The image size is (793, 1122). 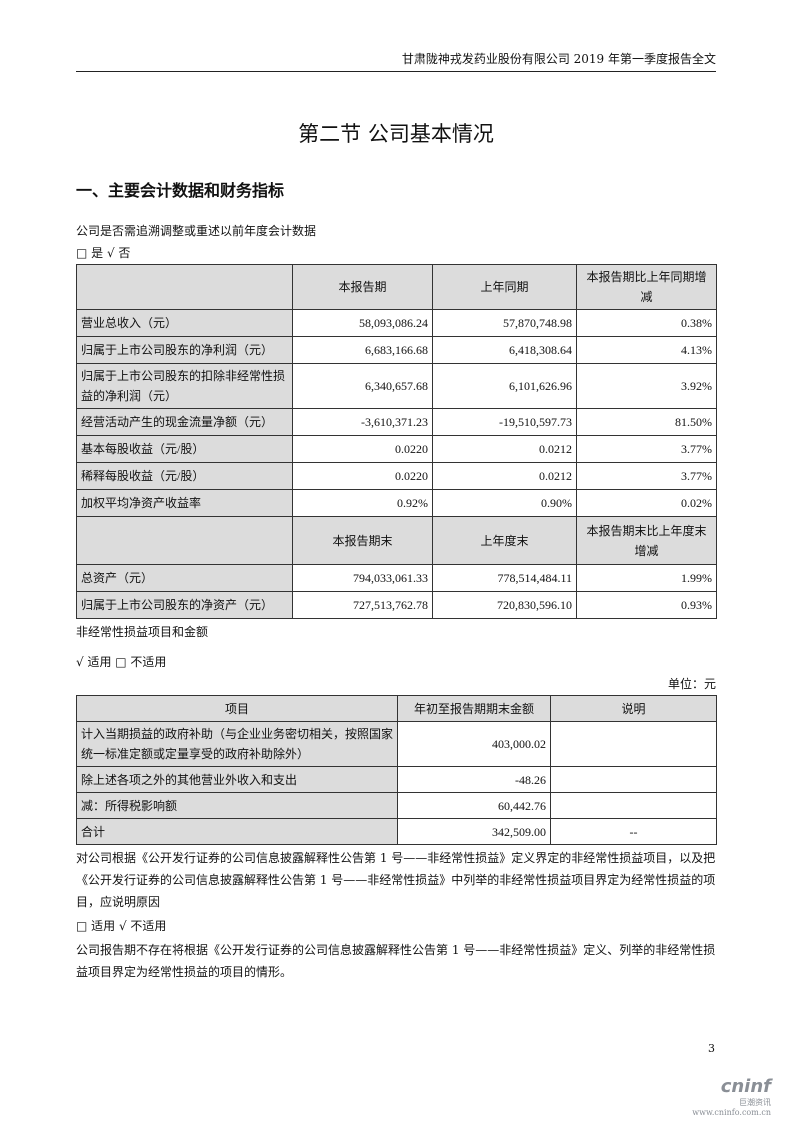 I want to click on running-header: 甘肃陇神戎发药业股份有限公司 2019 年第一季度报告全文, so click(x=396, y=61).